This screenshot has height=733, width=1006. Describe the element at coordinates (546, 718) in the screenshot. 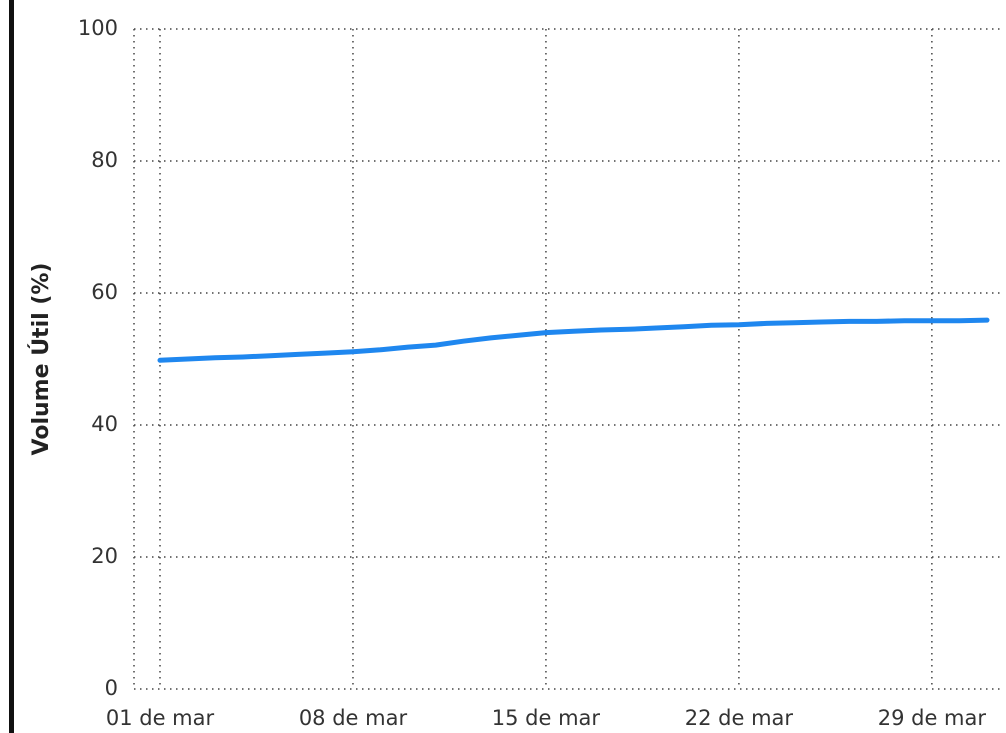

I see `x-tick-label: 15 de mar` at that location.